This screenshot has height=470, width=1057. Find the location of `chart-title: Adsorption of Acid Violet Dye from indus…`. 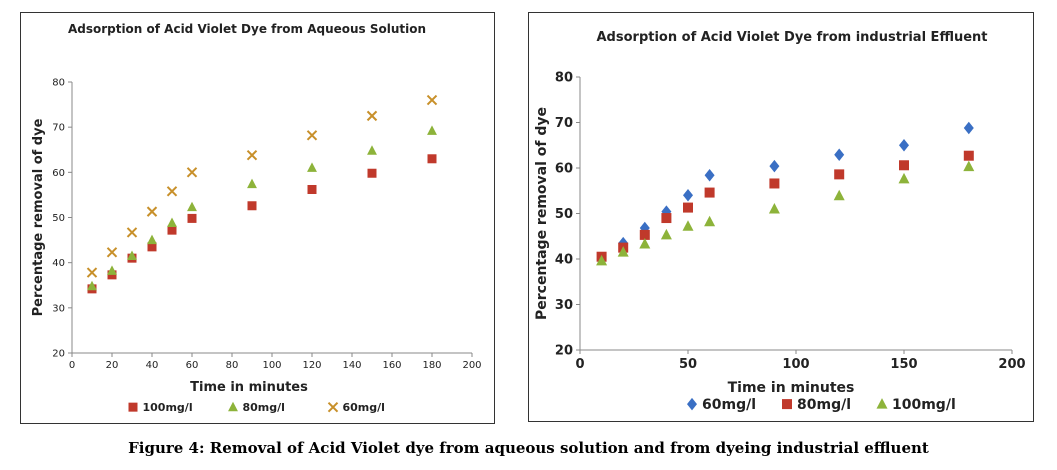

chart-title: Adsorption of Acid Violet Dye from indus… is located at coordinates (792, 37).